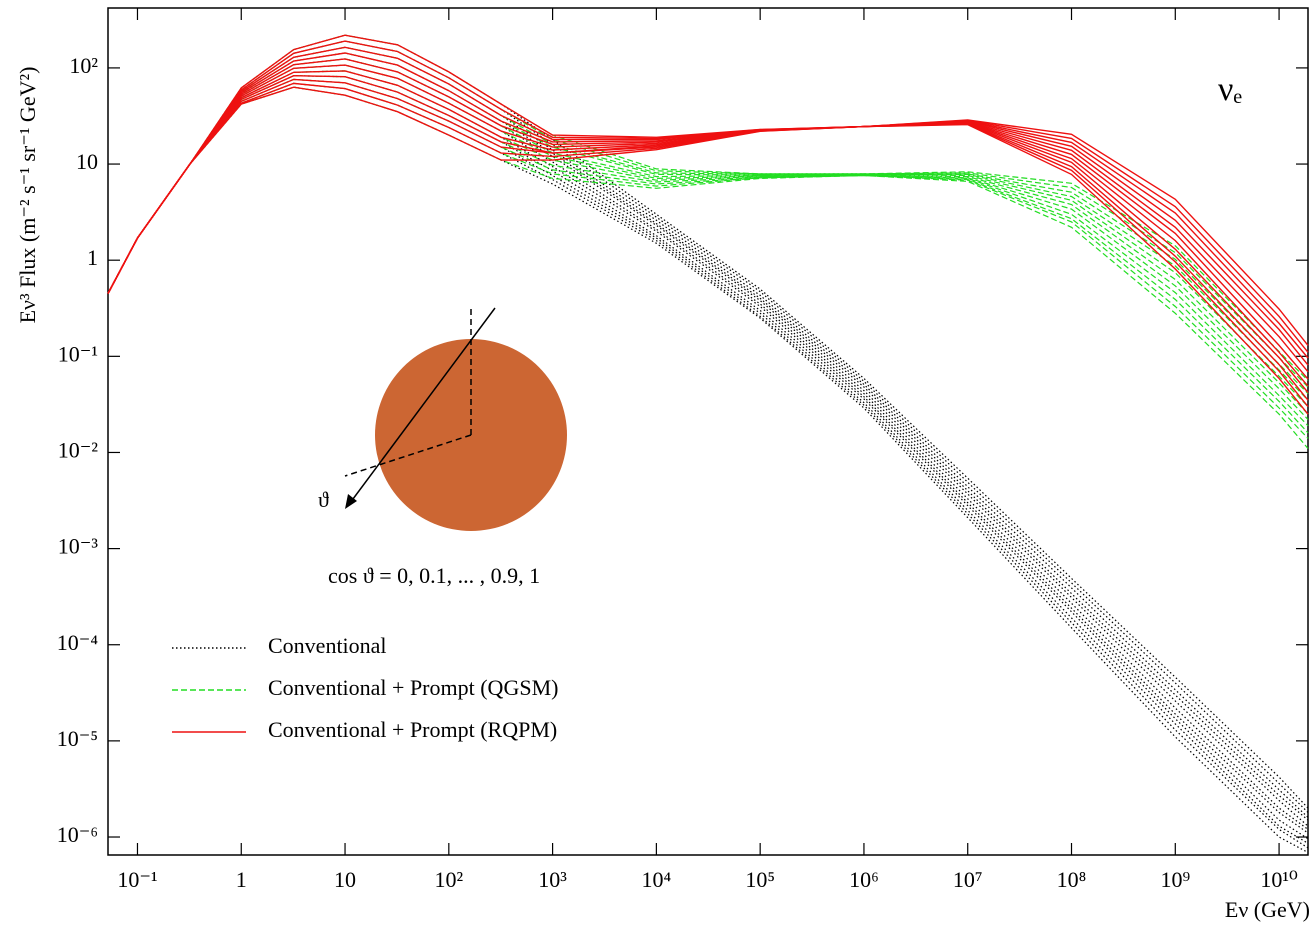 Image resolution: width=1316 pixels, height=930 pixels. I want to click on legend-label: Conventional, so click(327, 645).